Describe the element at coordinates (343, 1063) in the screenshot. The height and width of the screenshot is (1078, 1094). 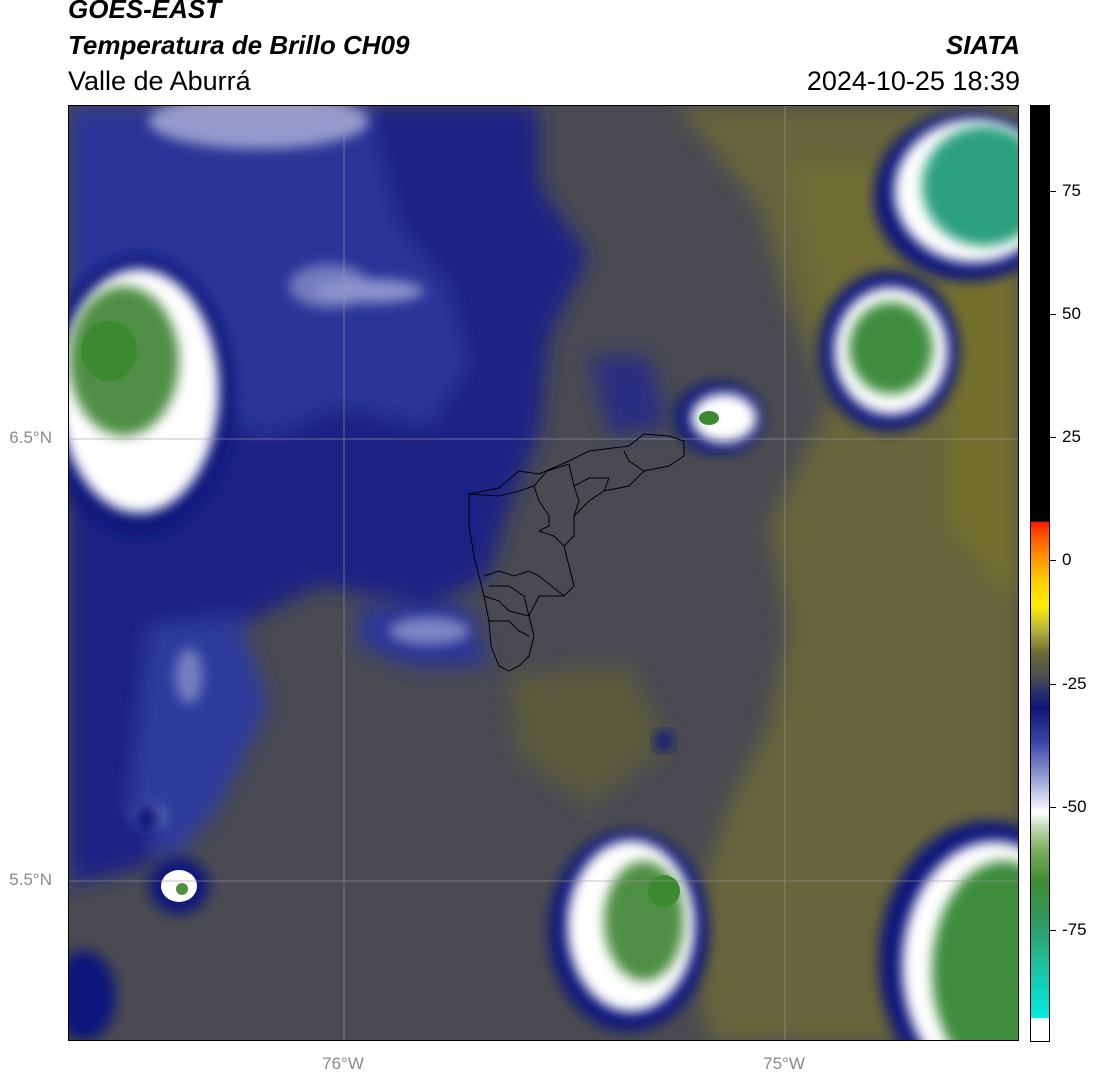
I see `lon-label-west: 76°W` at that location.